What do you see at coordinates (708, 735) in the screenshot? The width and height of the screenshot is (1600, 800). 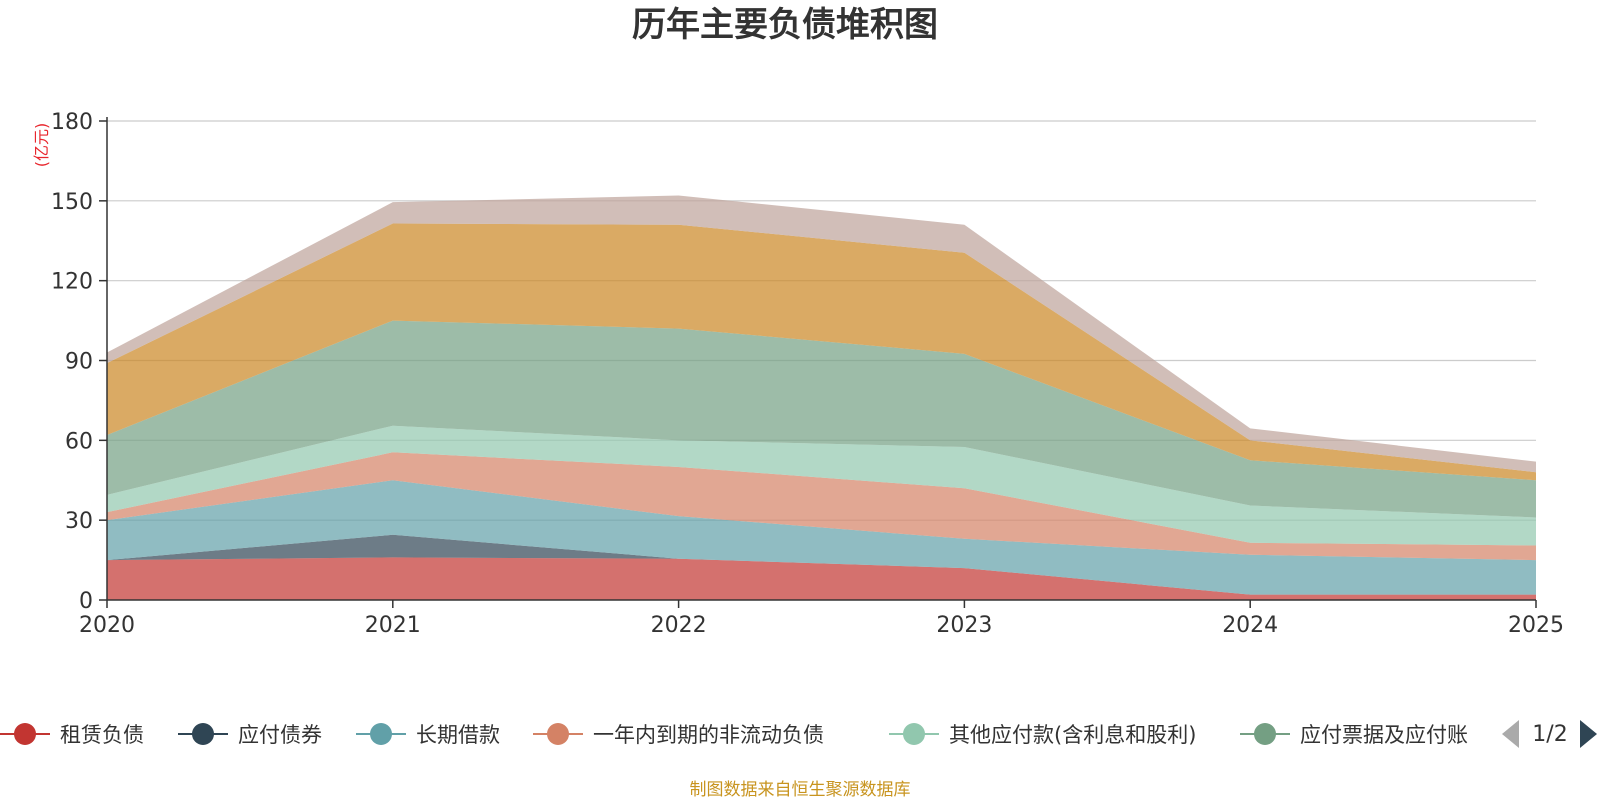 I see `legend-label: 一年内到期的非流动负债` at bounding box center [708, 735].